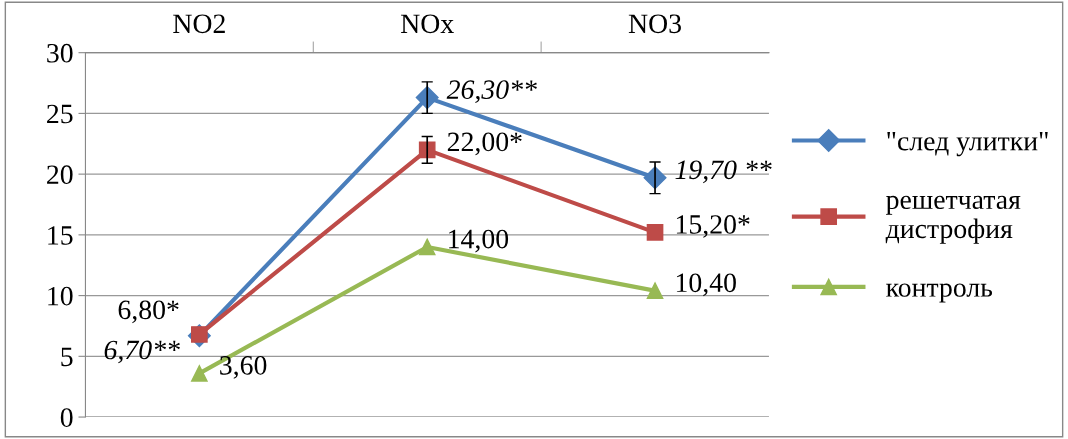 The image size is (1068, 439). Describe the element at coordinates (60, 114) in the screenshot. I see `y-tick-label: 25` at that location.